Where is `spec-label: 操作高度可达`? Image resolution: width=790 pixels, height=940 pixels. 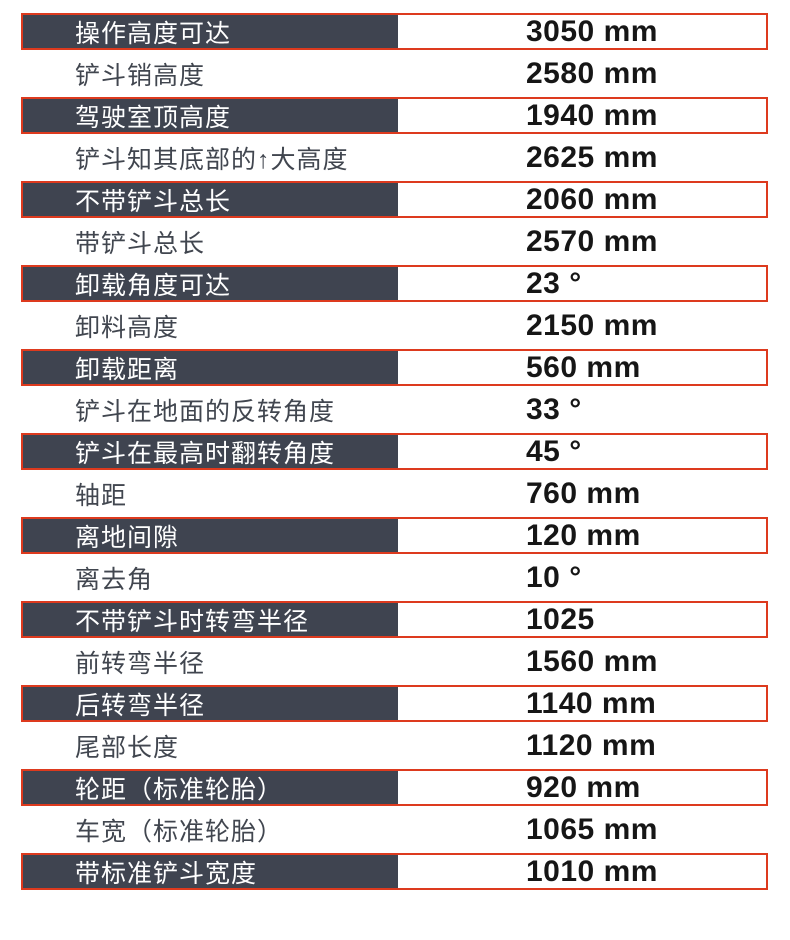 spec-label: 操作高度可达 is located at coordinates (210, 31).